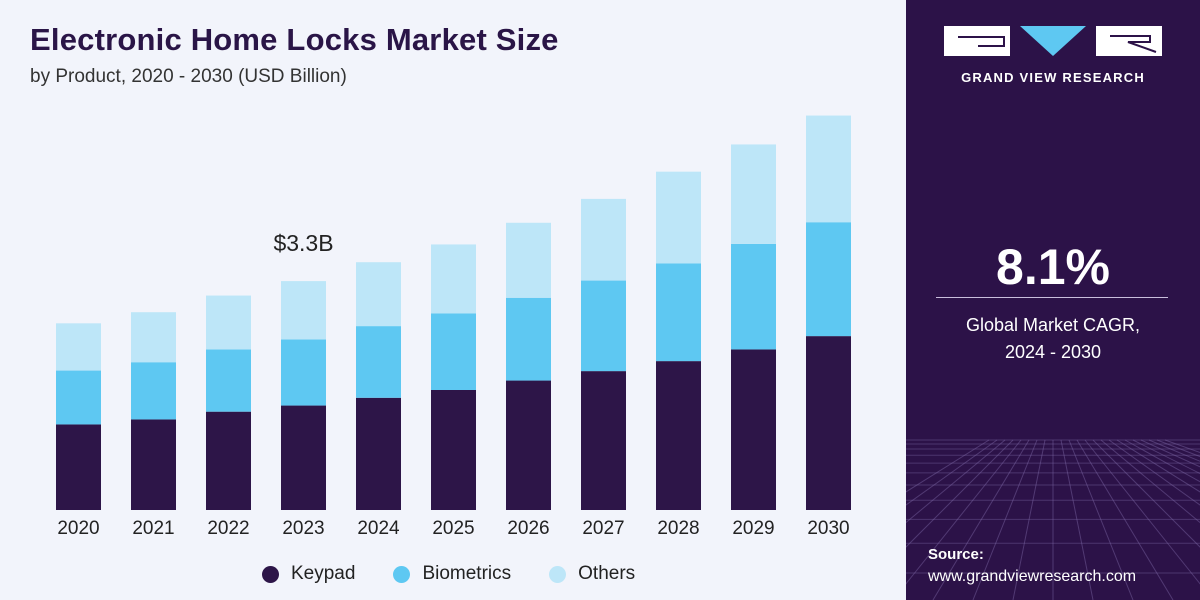 This screenshot has height=600, width=1200. I want to click on bar-others-2025, so click(453, 279).